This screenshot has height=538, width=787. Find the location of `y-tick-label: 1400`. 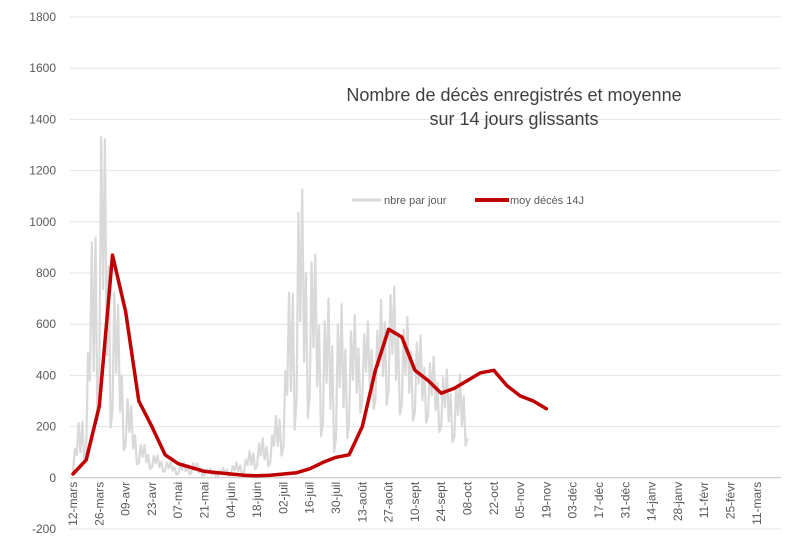

y-tick-label: 1400 is located at coordinates (42, 119).